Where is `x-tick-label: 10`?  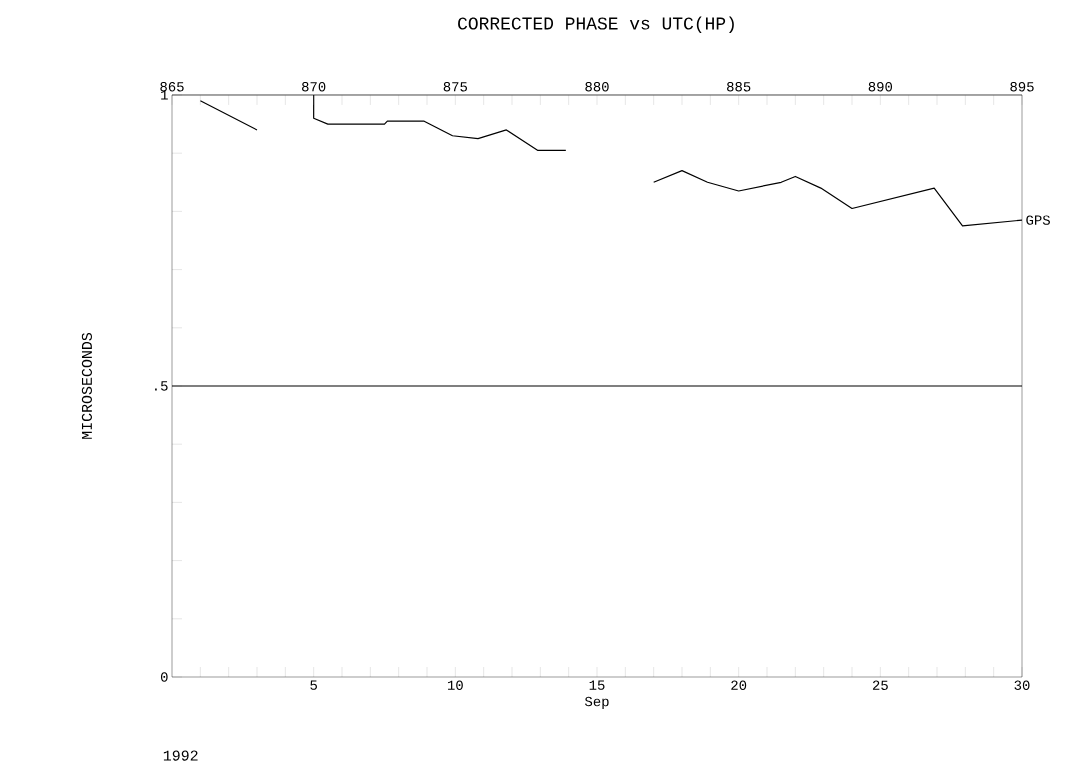 x-tick-label: 10 is located at coordinates (455, 685).